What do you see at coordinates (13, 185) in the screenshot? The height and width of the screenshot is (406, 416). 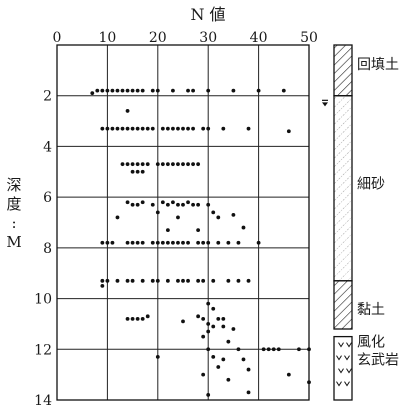 I see `y-axis-label-char: 深` at bounding box center [13, 185].